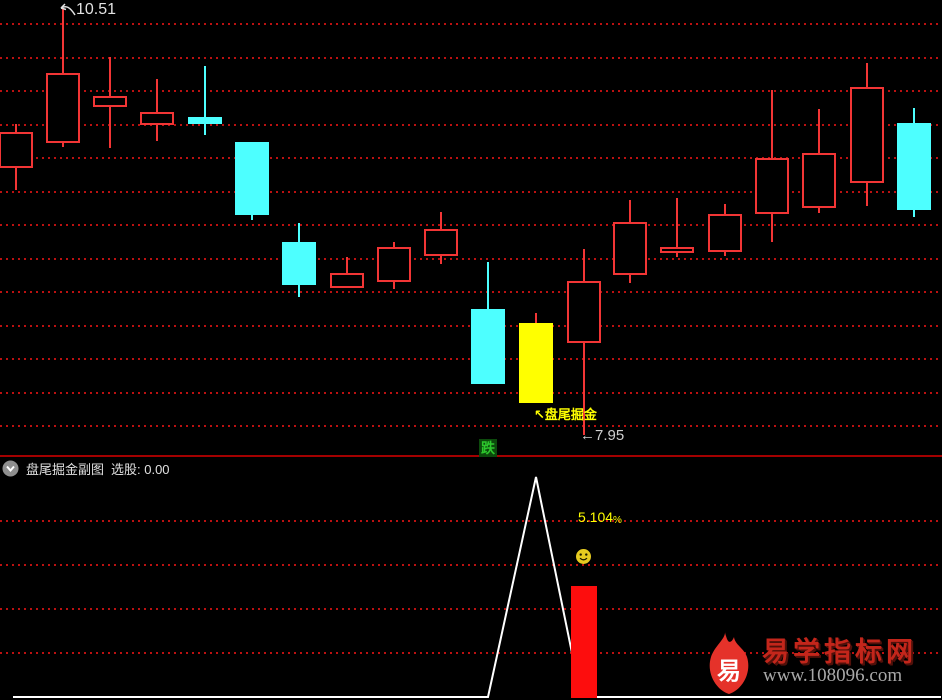 The height and width of the screenshot is (700, 942). I want to click on indicator-header: 盘尾掘金副图 选股: 0.00, so click(86, 468).